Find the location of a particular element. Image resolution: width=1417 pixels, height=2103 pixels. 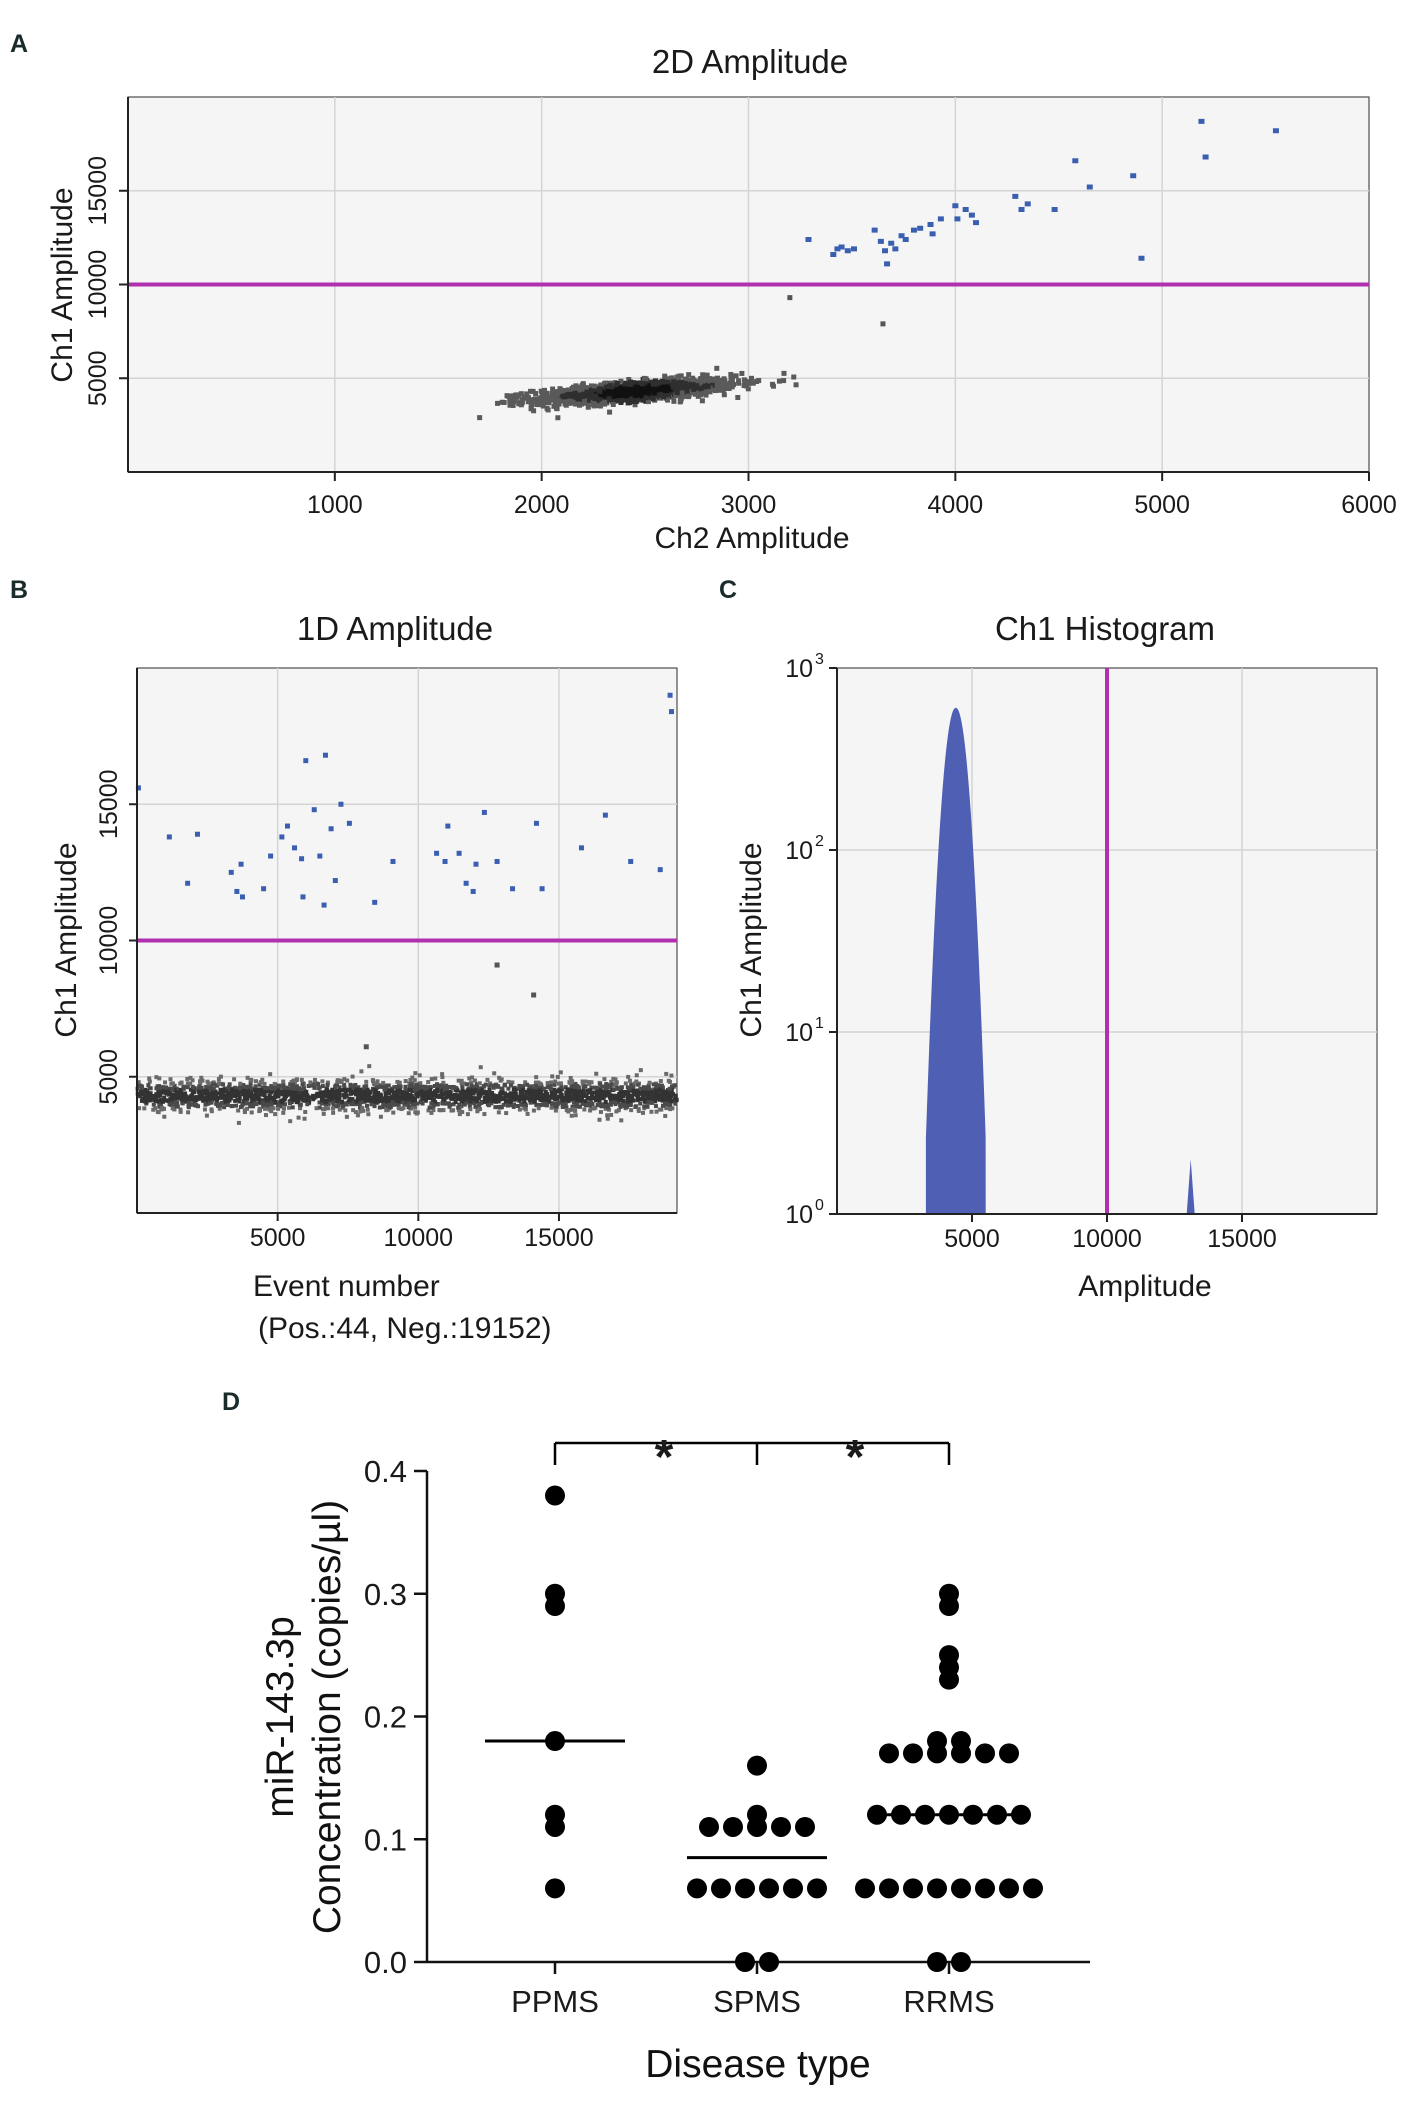

panel-b-xtick-label: 5000 is located at coordinates (278, 1238).